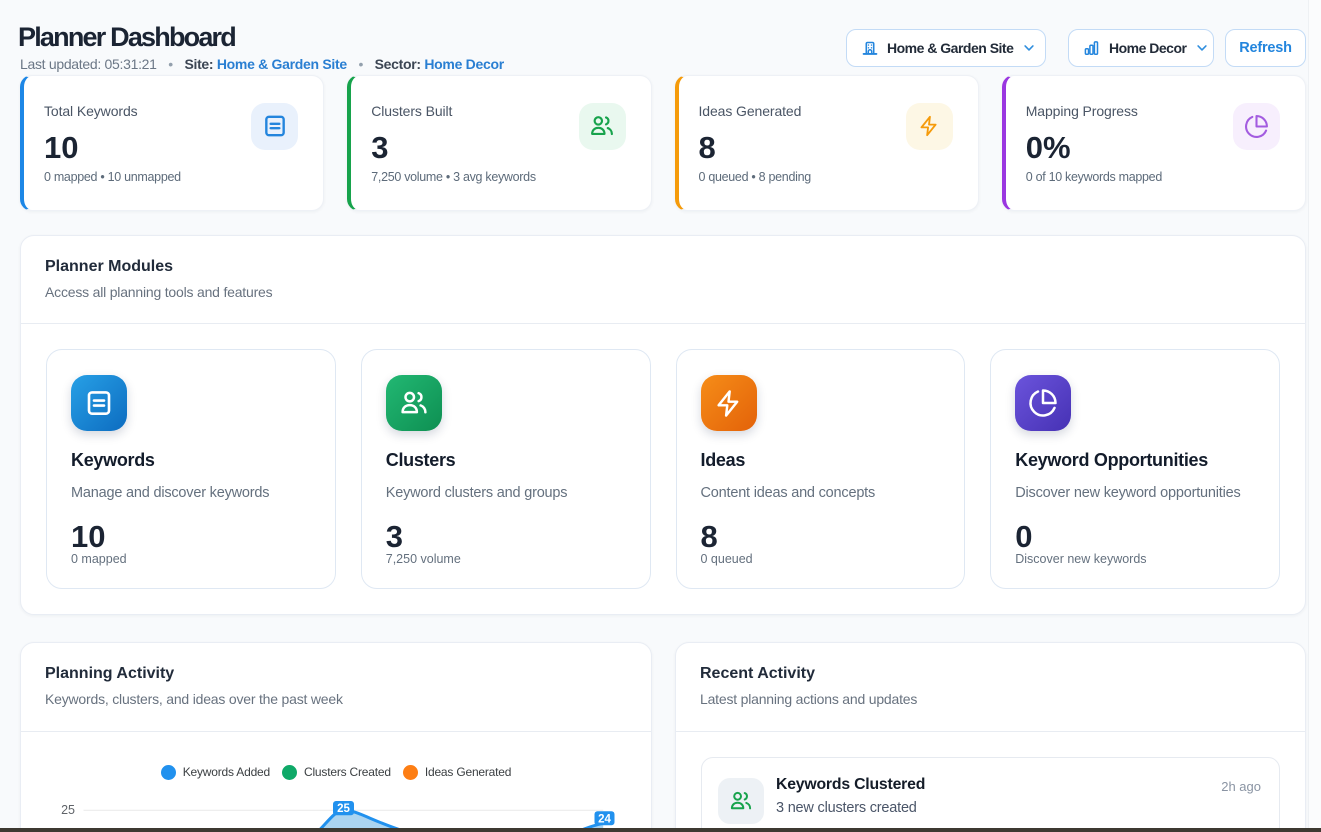 The image size is (1321, 832). I want to click on svg-text: 24, so click(604, 819).